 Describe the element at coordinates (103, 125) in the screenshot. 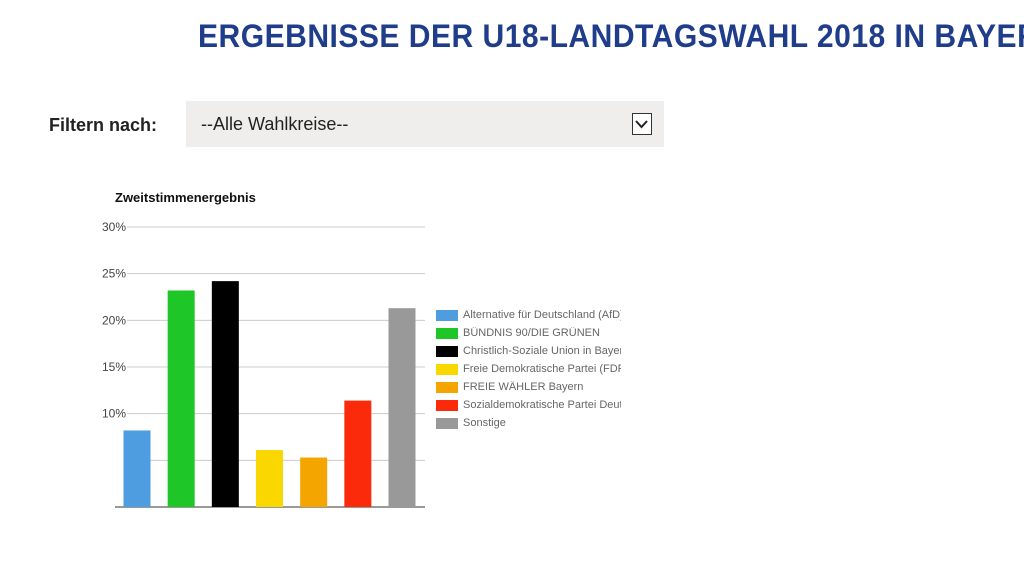

I see `filter-label: Filtern nach:` at that location.